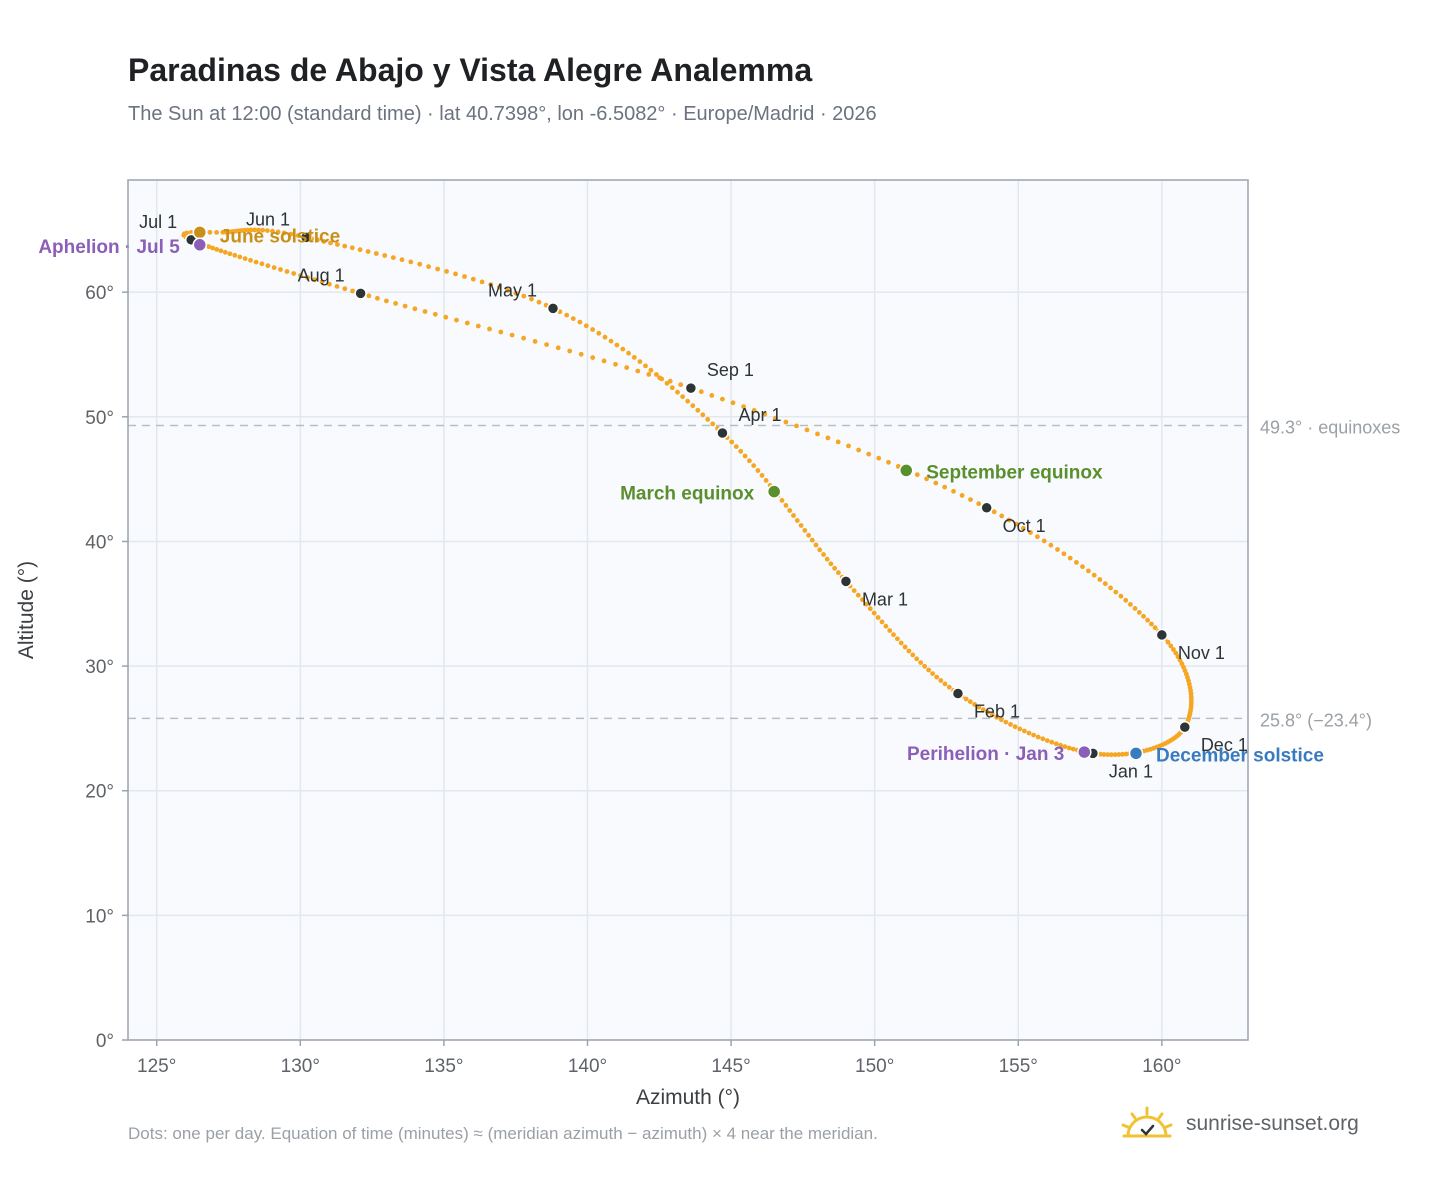 The height and width of the screenshot is (1188, 1448). Describe the element at coordinates (759, 415) in the screenshot. I see `month-marker-label: Apr 1` at that location.